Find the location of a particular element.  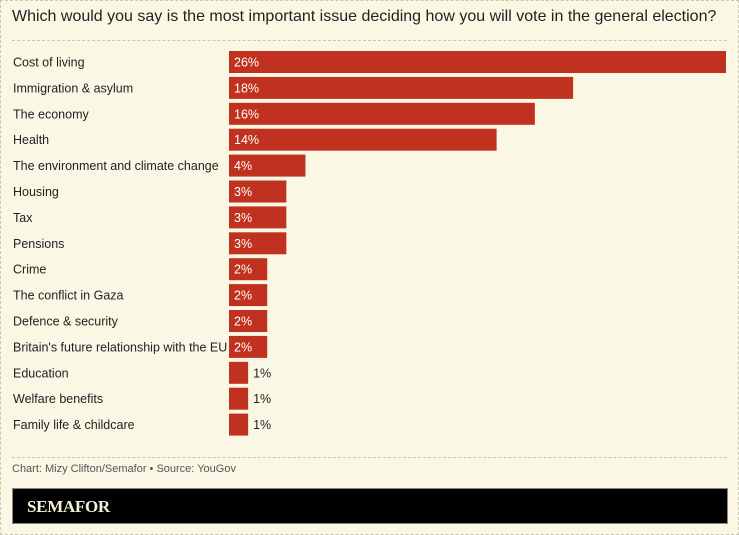

footer-bar: SEMAFOR is located at coordinates (370, 506).